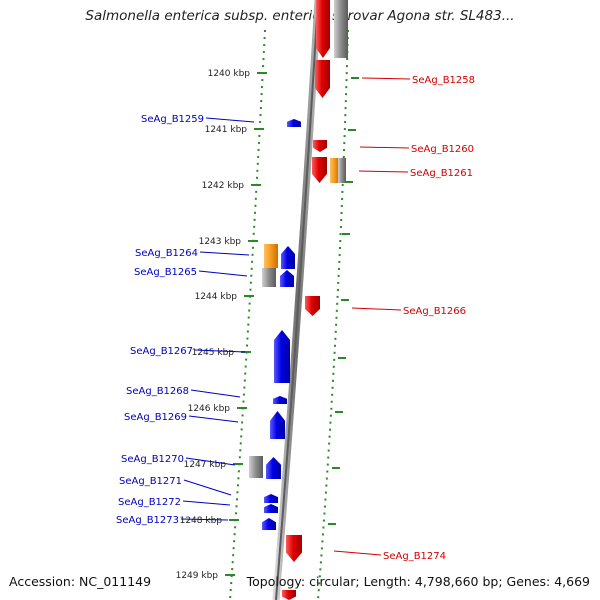 The image size is (600, 600). I want to click on scale-tick-label: 1246 kbp, so click(209, 409).